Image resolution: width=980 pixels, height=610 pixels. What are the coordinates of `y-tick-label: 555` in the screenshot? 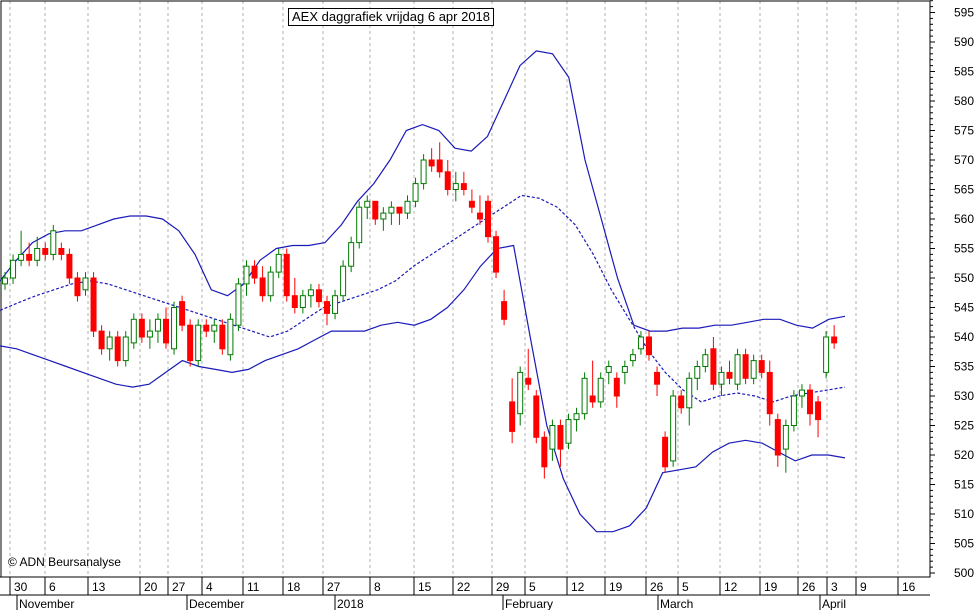 It's located at (964, 249).